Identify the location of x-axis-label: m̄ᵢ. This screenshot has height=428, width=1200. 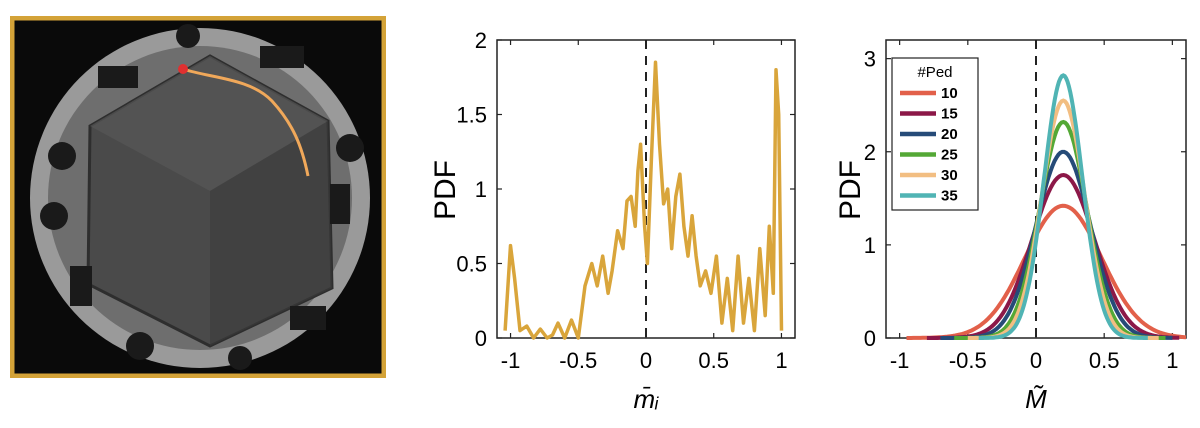
(647, 399).